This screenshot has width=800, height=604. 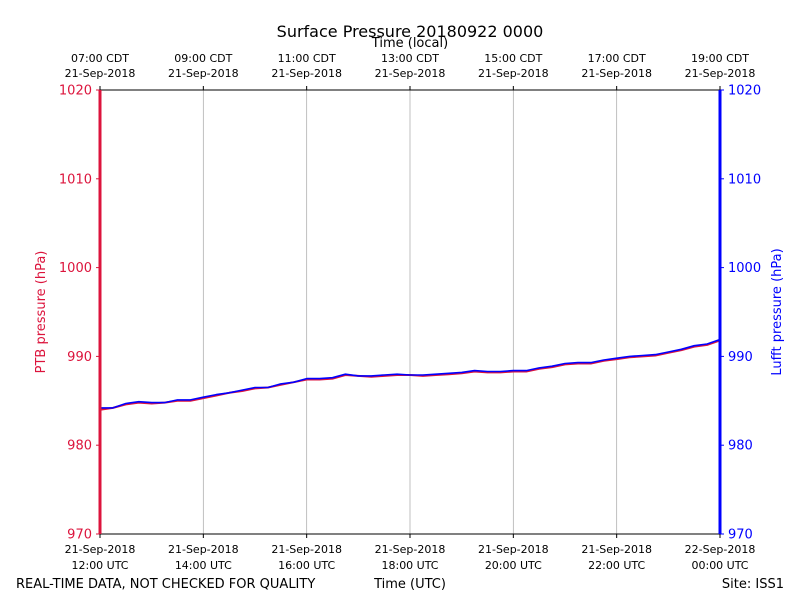 I want to click on left-y-tick-label: 1000, so click(x=75, y=268).